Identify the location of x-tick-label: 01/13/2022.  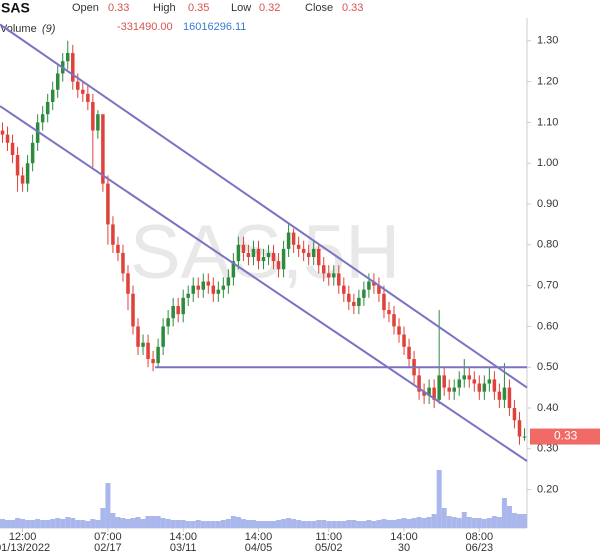
(25, 548).